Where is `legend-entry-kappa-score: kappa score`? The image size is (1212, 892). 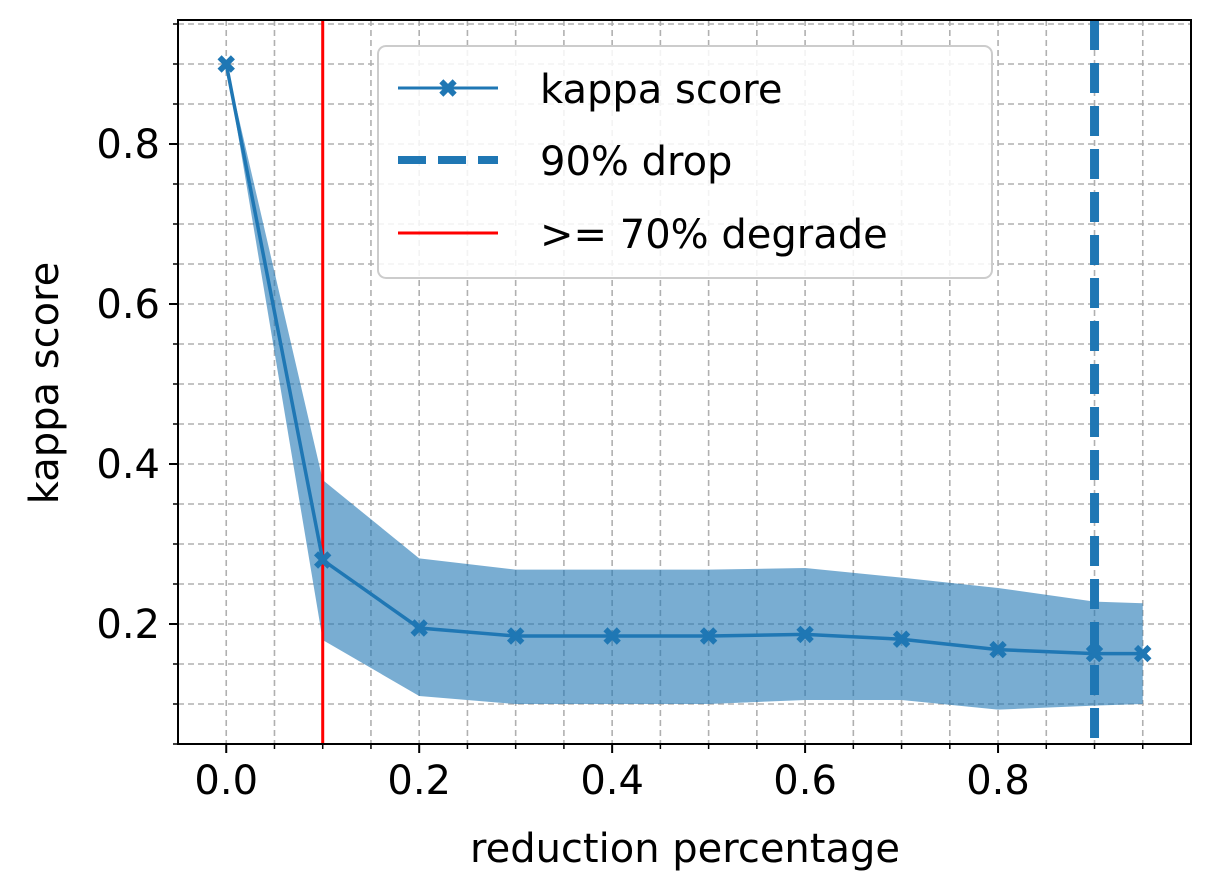 legend-entry-kappa-score: kappa score is located at coordinates (590, 90).